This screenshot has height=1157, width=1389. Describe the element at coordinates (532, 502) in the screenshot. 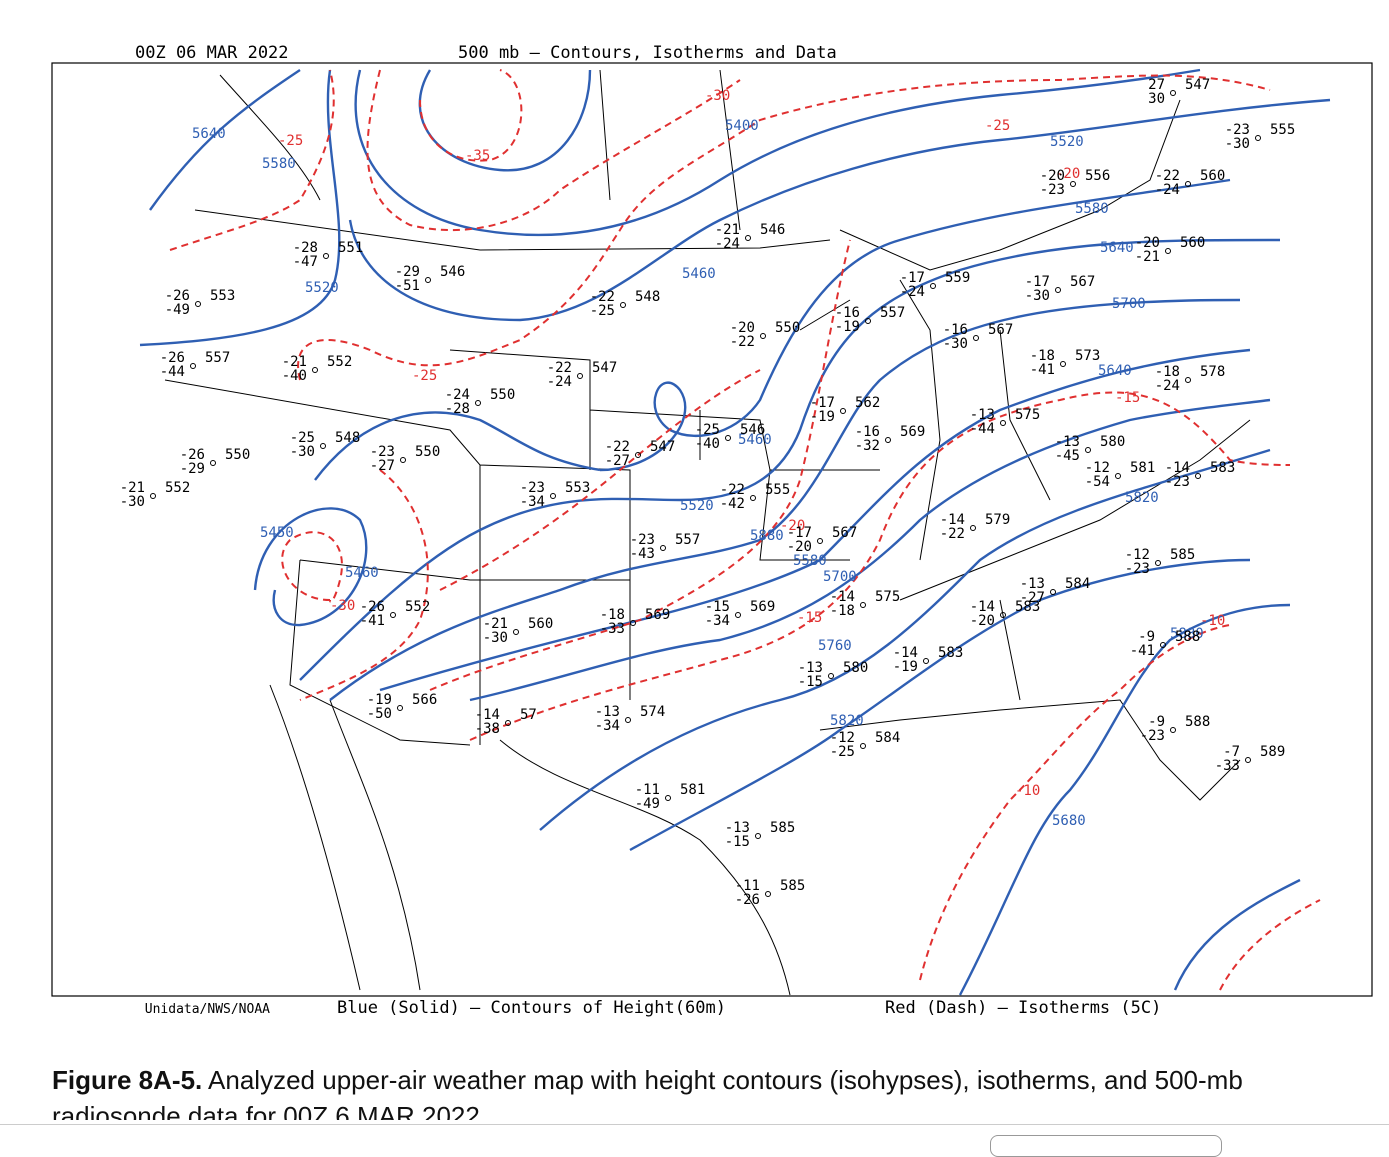

I see `station-dewpoint: -34` at that location.